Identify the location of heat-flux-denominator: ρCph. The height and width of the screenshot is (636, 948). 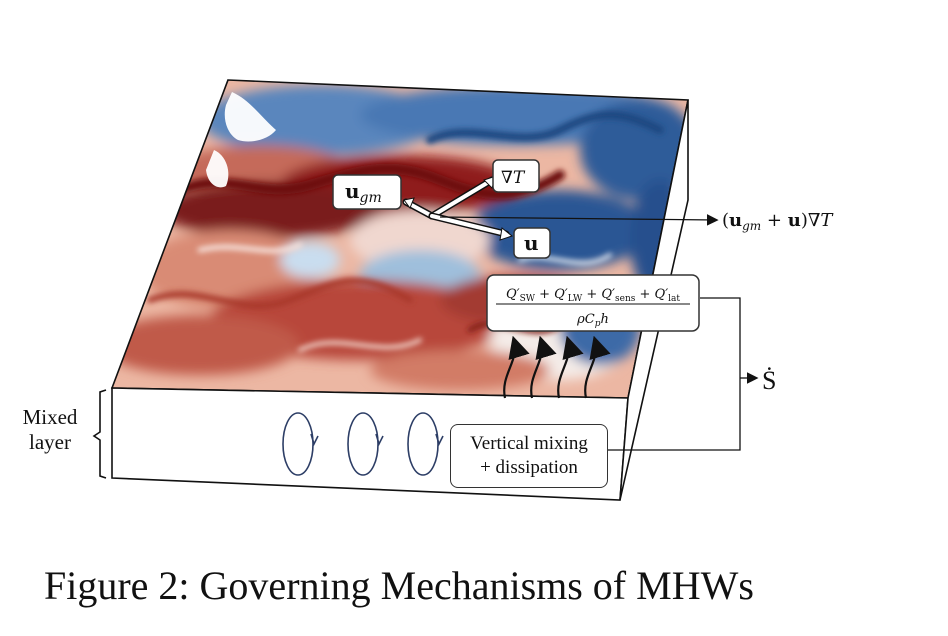
(592, 320).